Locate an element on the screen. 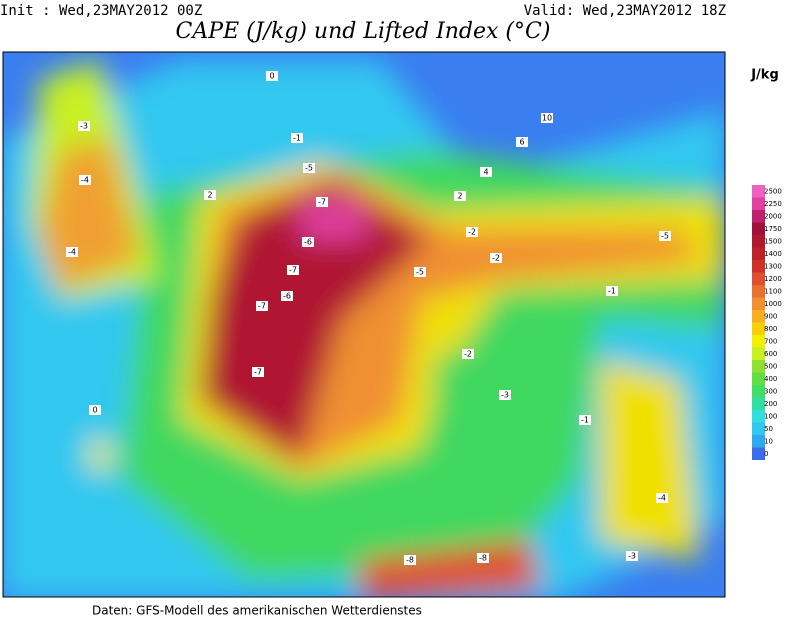 This screenshot has height=622, width=786. colorbar-label: 1500 is located at coordinates (773, 241).